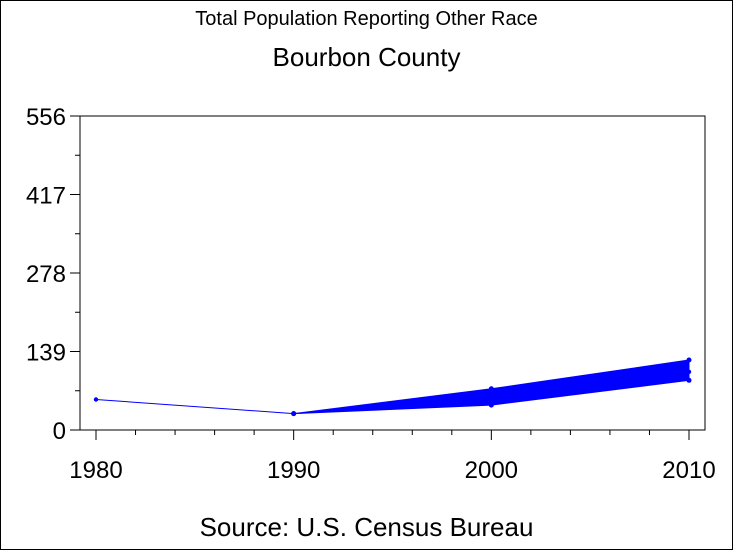  What do you see at coordinates (95, 470) in the screenshot?
I see `x-tick-label: 1980` at bounding box center [95, 470].